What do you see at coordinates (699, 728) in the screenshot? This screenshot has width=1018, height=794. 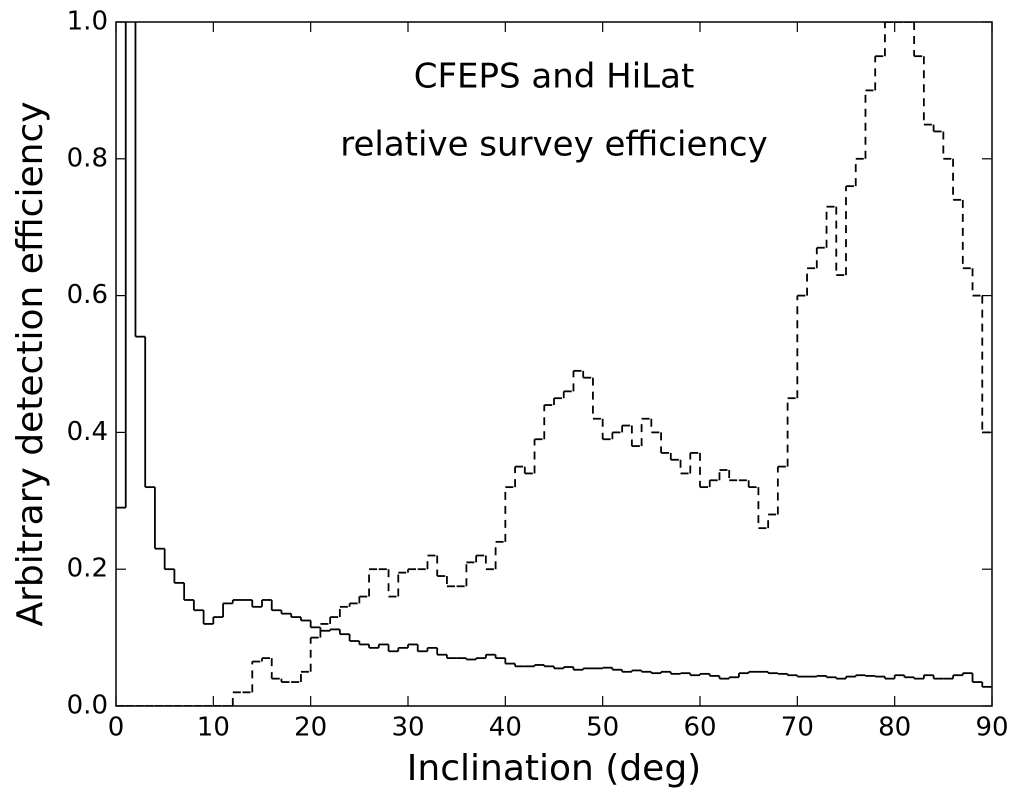 I see `x-tick-label: 60` at bounding box center [699, 728].